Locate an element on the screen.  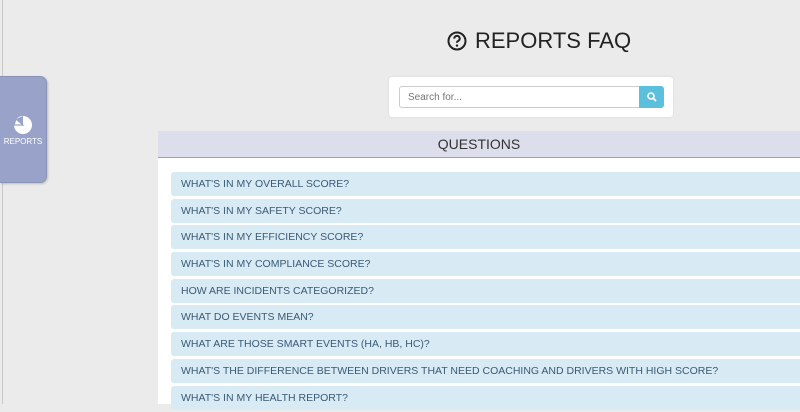
search-button is located at coordinates (651, 97).